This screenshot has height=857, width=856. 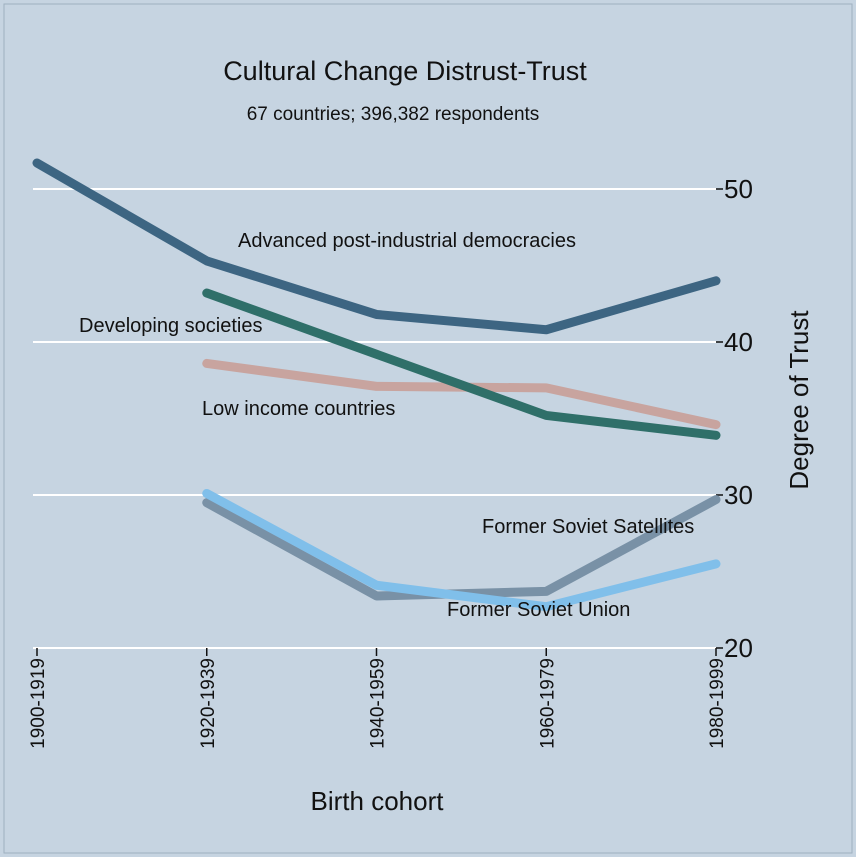 What do you see at coordinates (393, 114) in the screenshot?
I see `chart-subtitle: 67 countries; 396,382 respondents` at bounding box center [393, 114].